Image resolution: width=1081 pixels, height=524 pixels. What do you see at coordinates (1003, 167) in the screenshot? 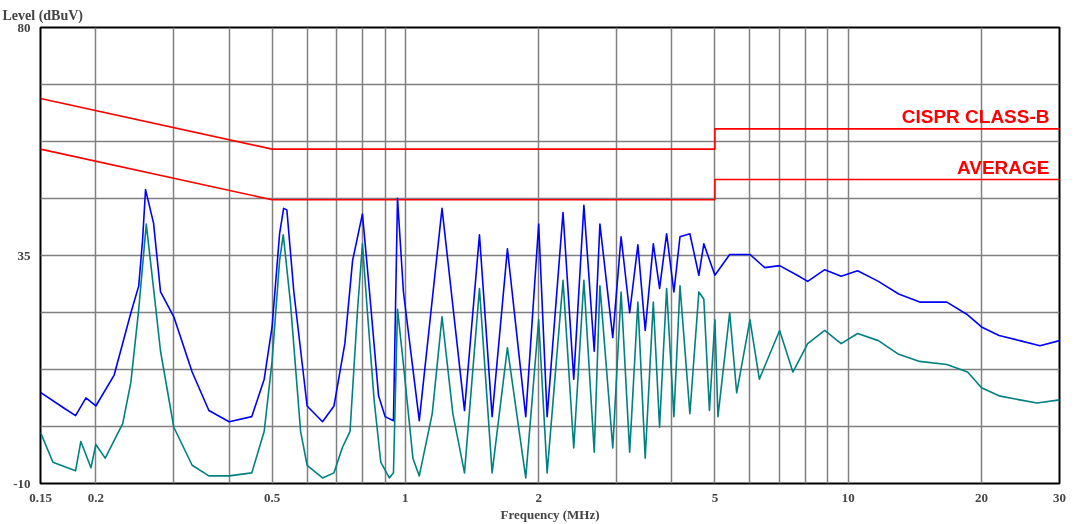
I see `series-label: AVERAGE` at bounding box center [1003, 167].